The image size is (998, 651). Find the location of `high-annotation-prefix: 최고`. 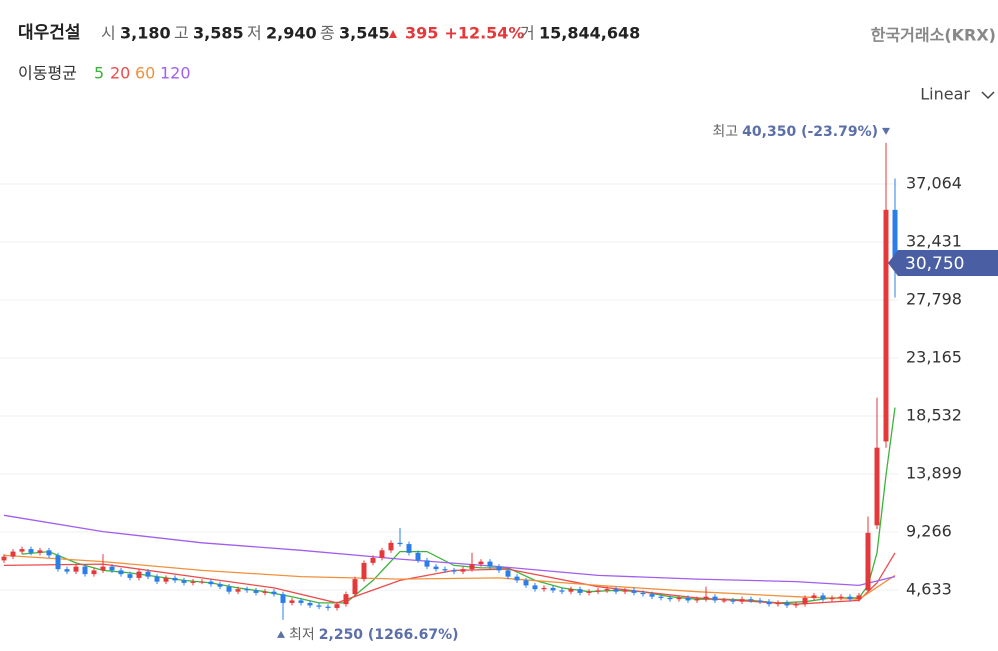

high-annotation-prefix: 최고 is located at coordinates (725, 132).